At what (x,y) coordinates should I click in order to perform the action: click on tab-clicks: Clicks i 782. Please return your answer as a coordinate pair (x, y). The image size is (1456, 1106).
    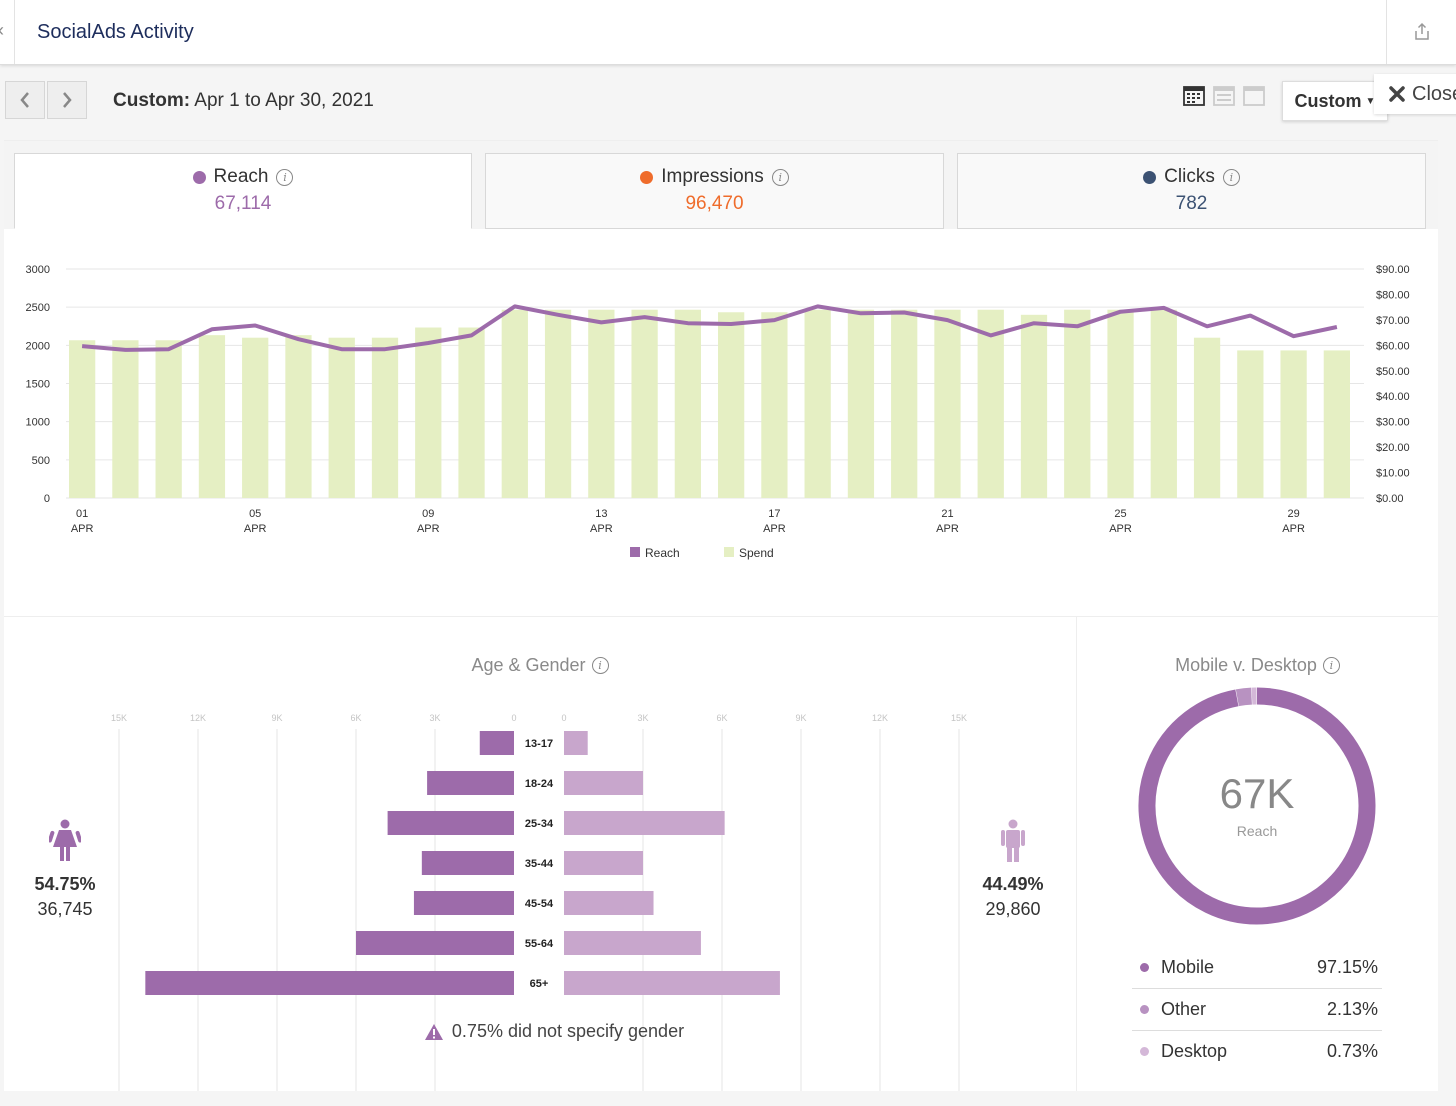
    Looking at the image, I should click on (1191, 191).